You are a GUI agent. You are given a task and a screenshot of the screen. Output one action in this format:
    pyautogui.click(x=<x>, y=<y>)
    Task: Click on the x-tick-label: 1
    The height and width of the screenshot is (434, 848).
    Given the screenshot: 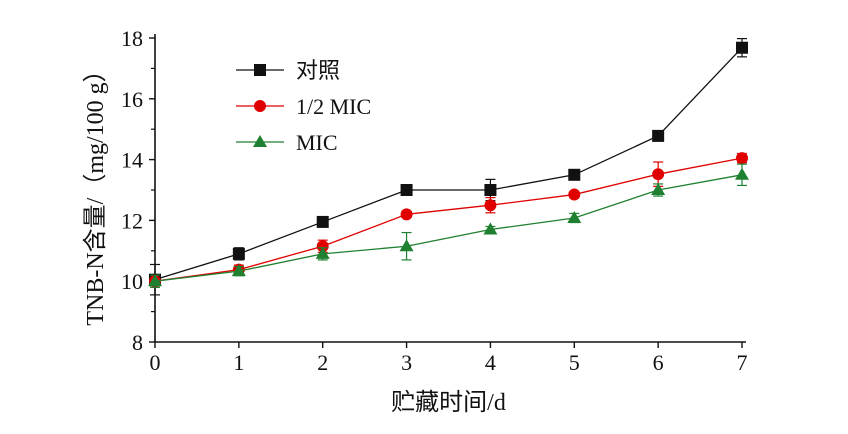 What is the action you would take?
    pyautogui.click(x=238, y=362)
    